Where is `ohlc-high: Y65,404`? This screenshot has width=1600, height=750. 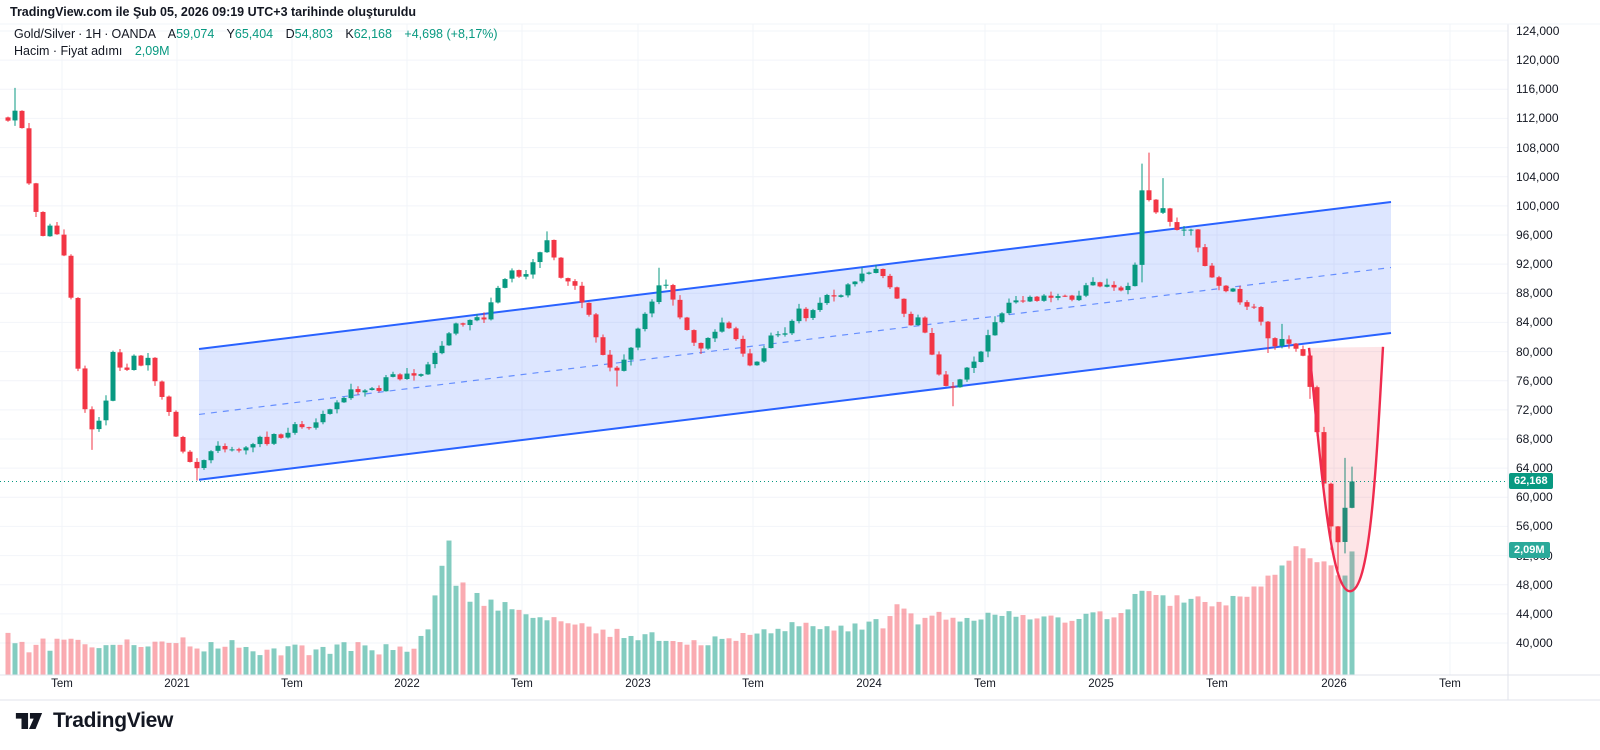
ohlc-high: Y65,404 is located at coordinates (250, 34).